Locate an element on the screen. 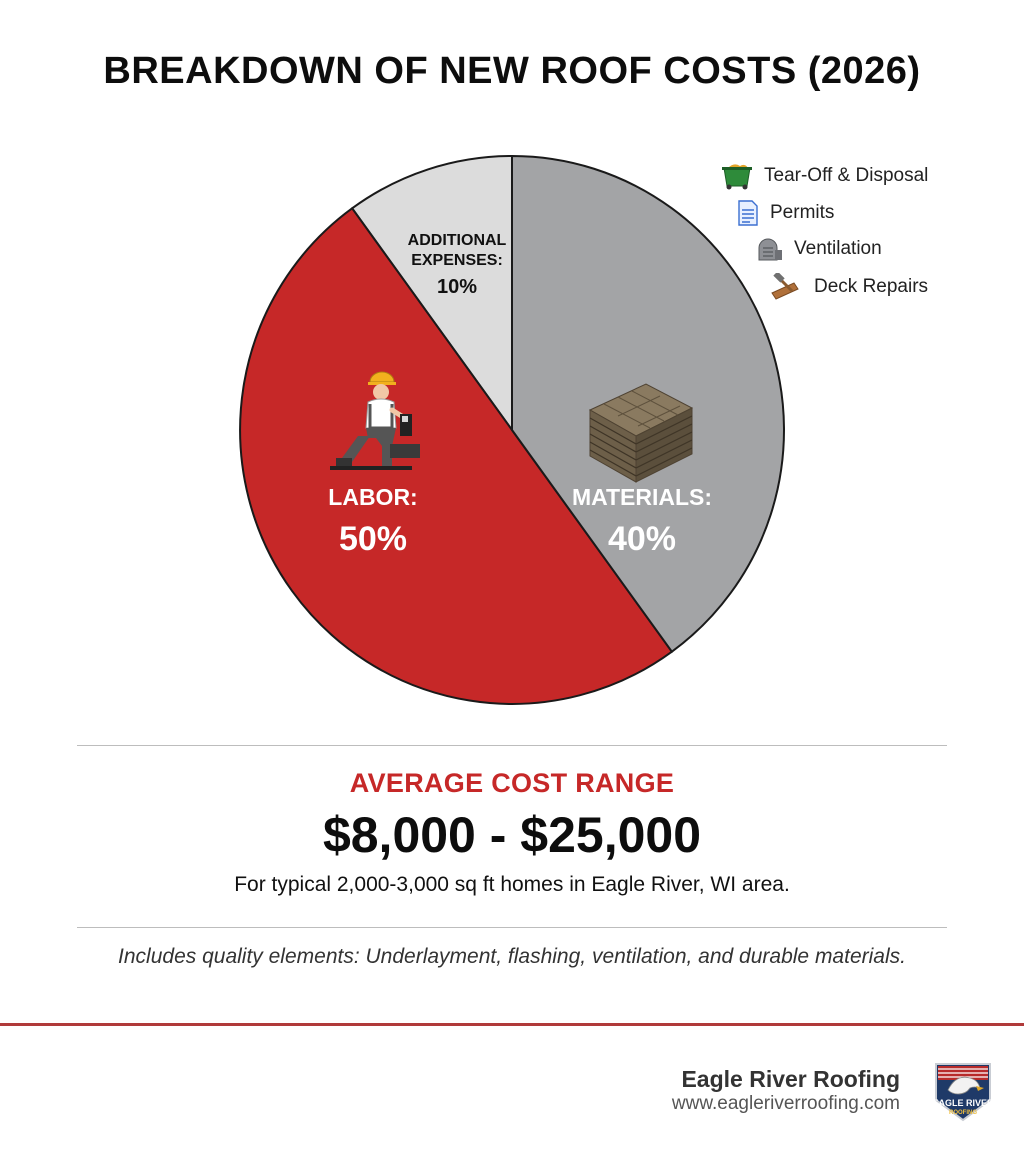 The height and width of the screenshot is (1154, 1024). legend-item-permits: Permits is located at coordinates (785, 213).